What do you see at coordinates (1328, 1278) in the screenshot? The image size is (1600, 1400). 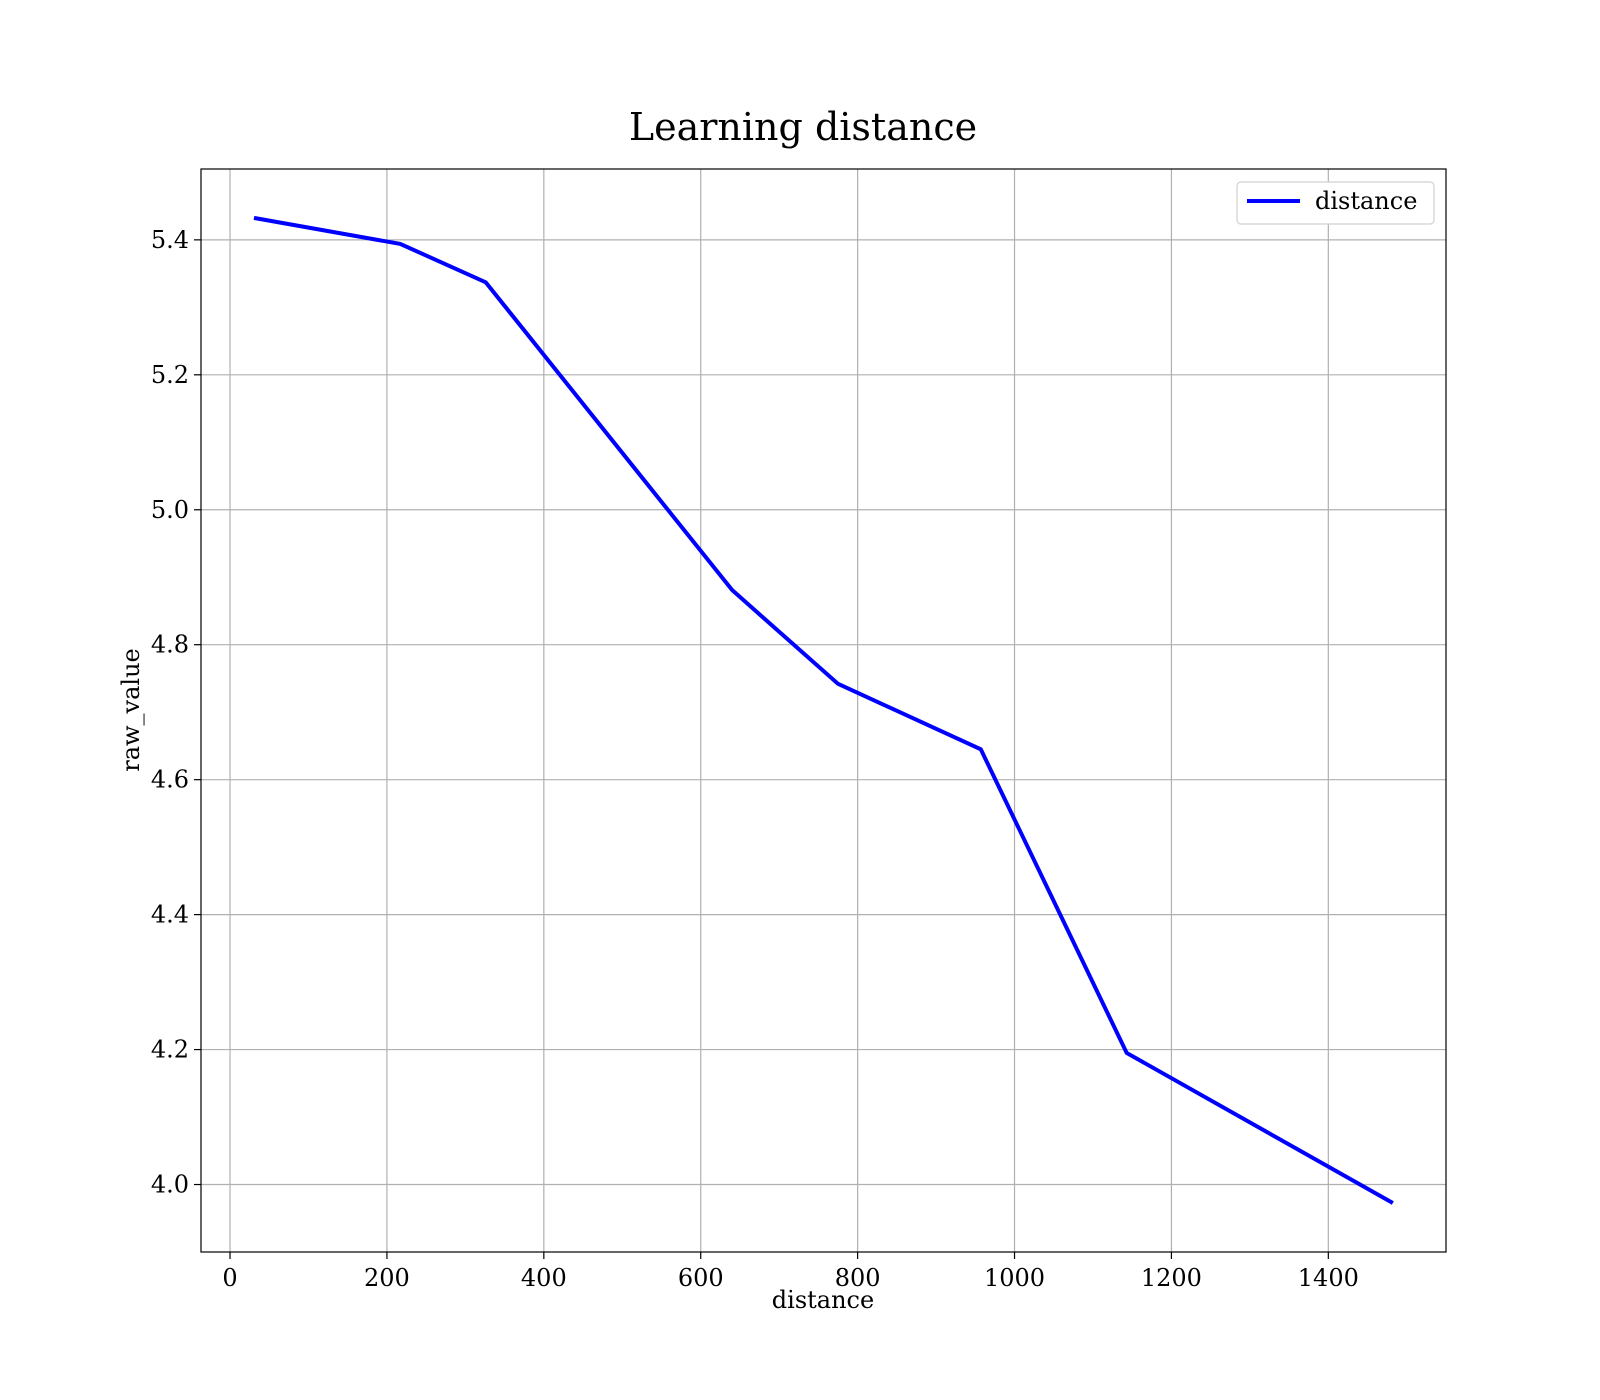 I see `x-tick-label: 1400` at bounding box center [1328, 1278].